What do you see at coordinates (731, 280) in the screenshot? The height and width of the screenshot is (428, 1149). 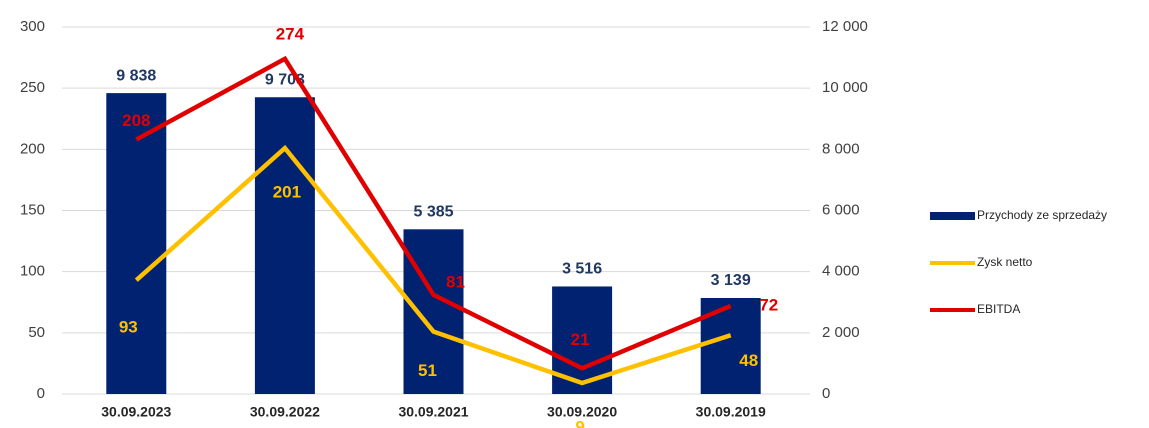 I see `bar-label: 3 139` at bounding box center [731, 280].